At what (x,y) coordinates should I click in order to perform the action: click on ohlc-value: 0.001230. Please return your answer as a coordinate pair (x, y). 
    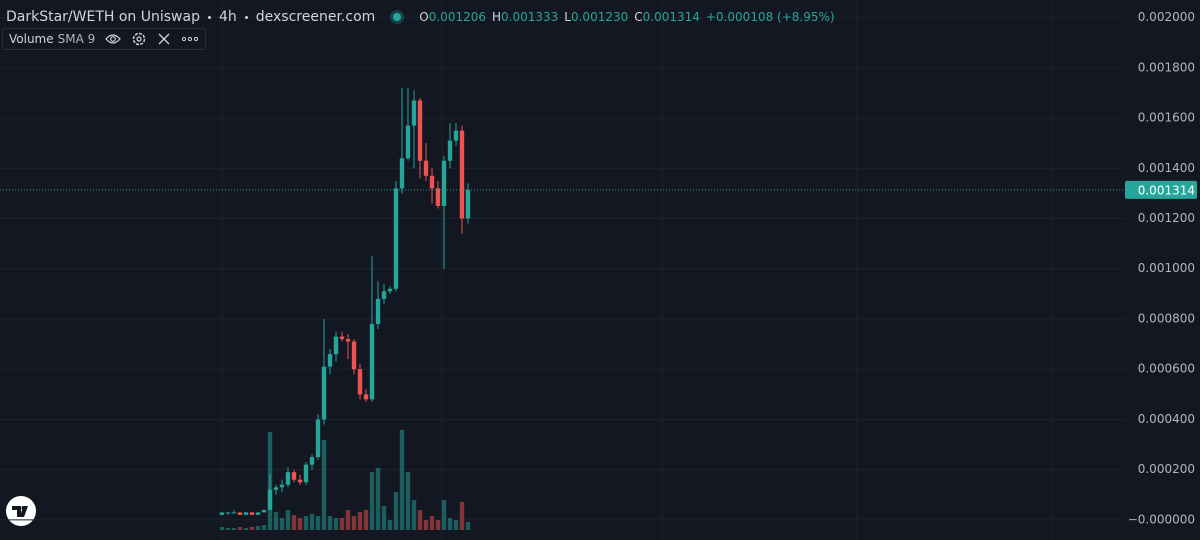
    Looking at the image, I should click on (599, 17).